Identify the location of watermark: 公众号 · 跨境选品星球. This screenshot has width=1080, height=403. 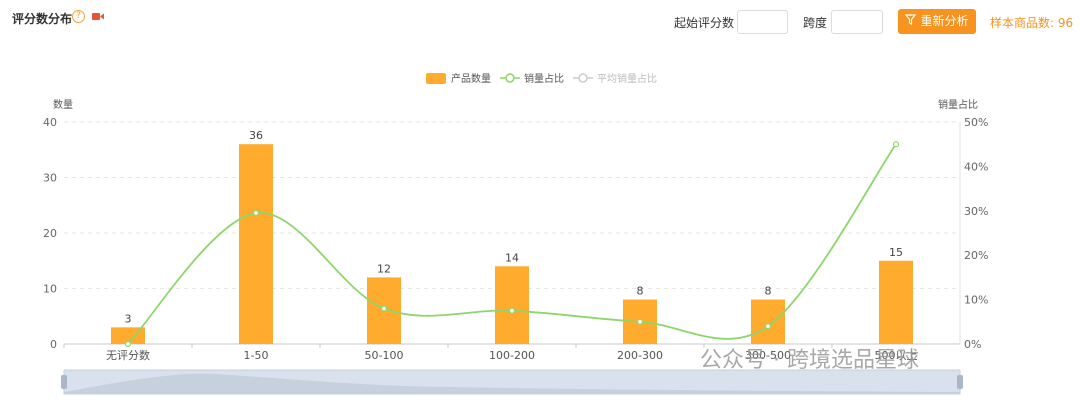
(809, 360).